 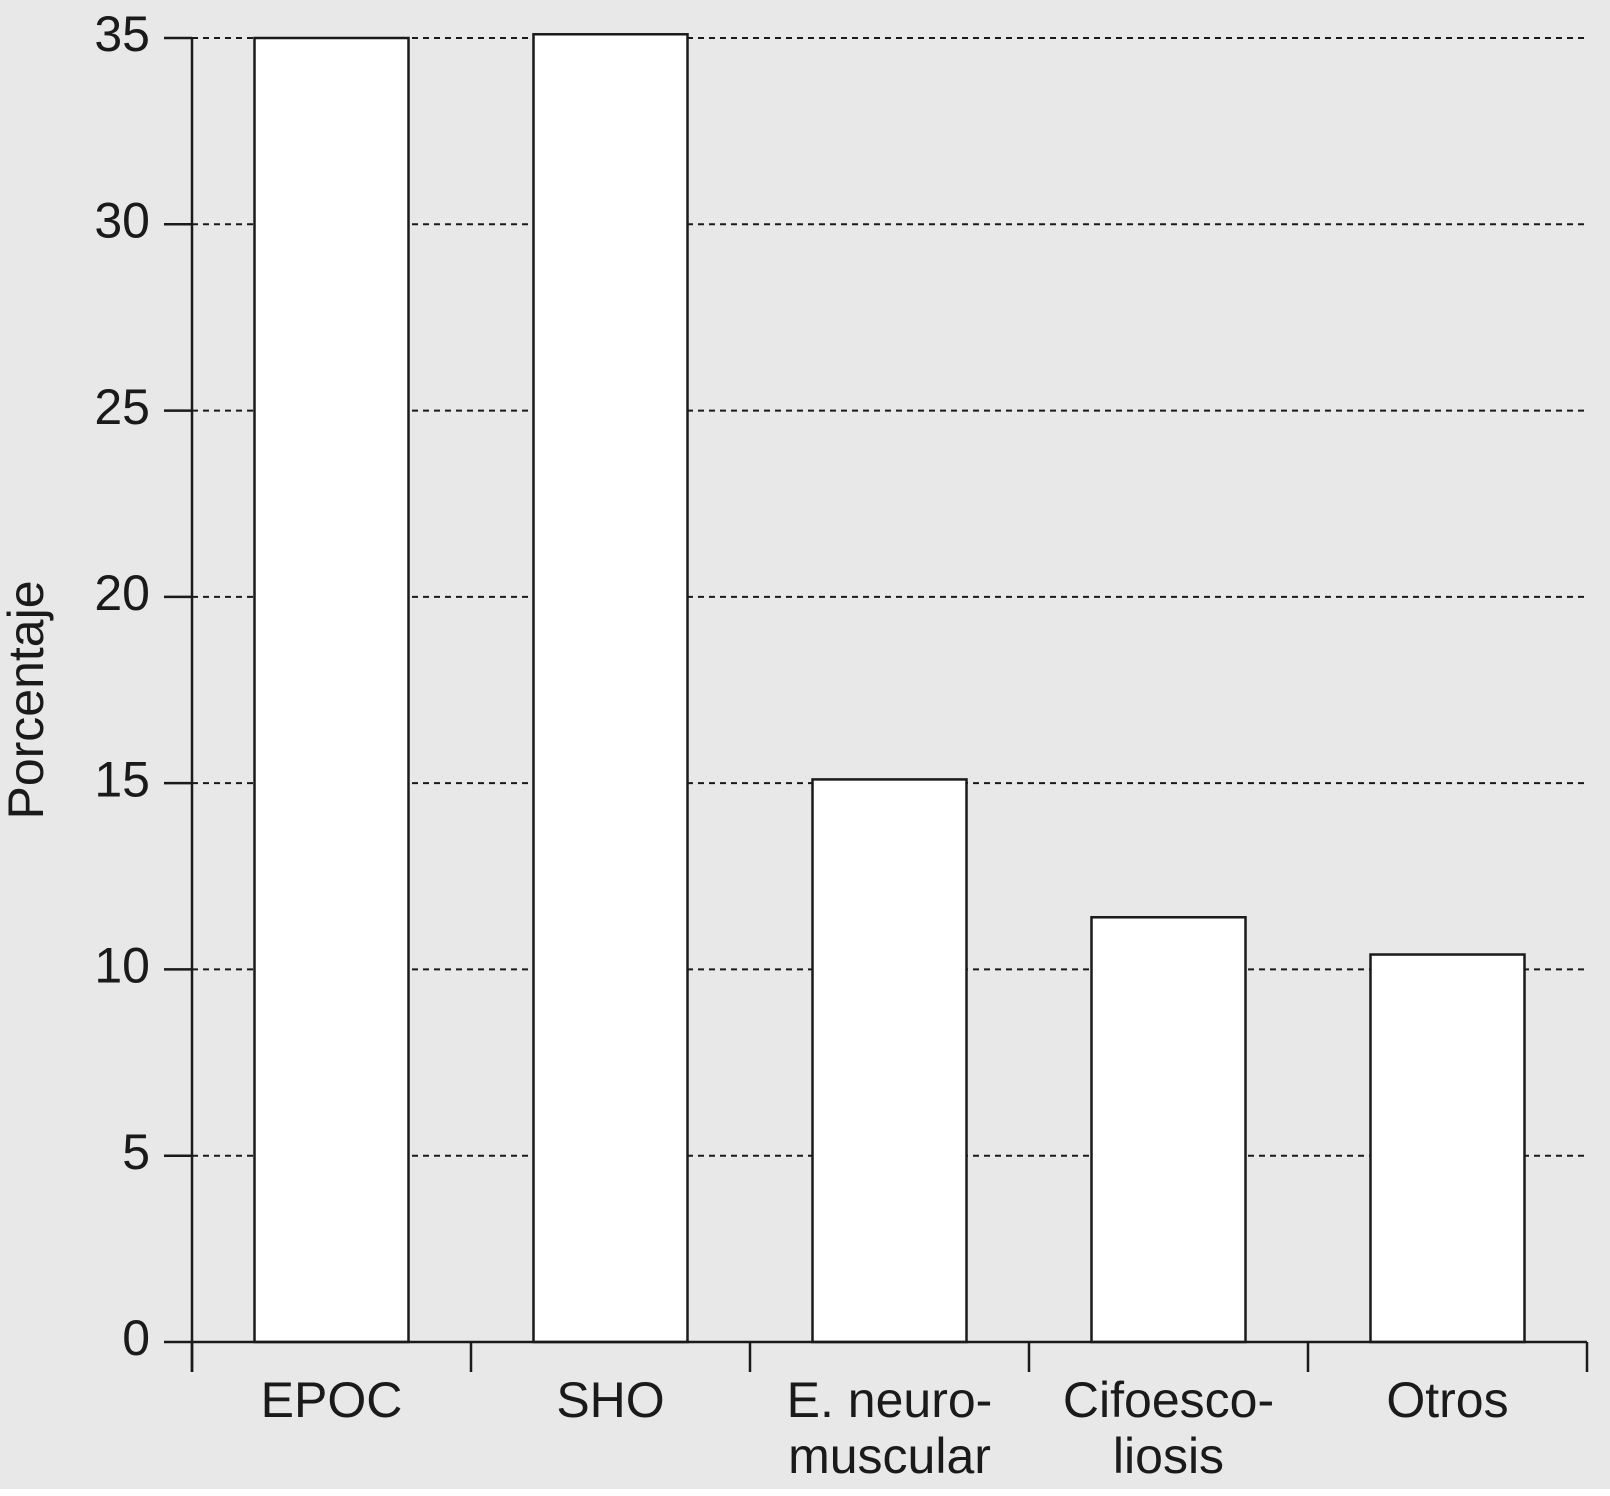 I want to click on x-tick-label: Cifoesco-liosis, so click(x=1168, y=1428).